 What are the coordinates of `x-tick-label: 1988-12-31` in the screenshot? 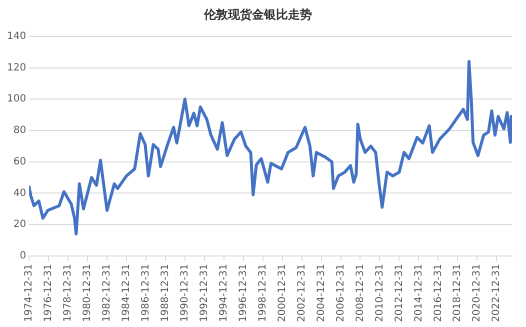 It's located at (166, 293).